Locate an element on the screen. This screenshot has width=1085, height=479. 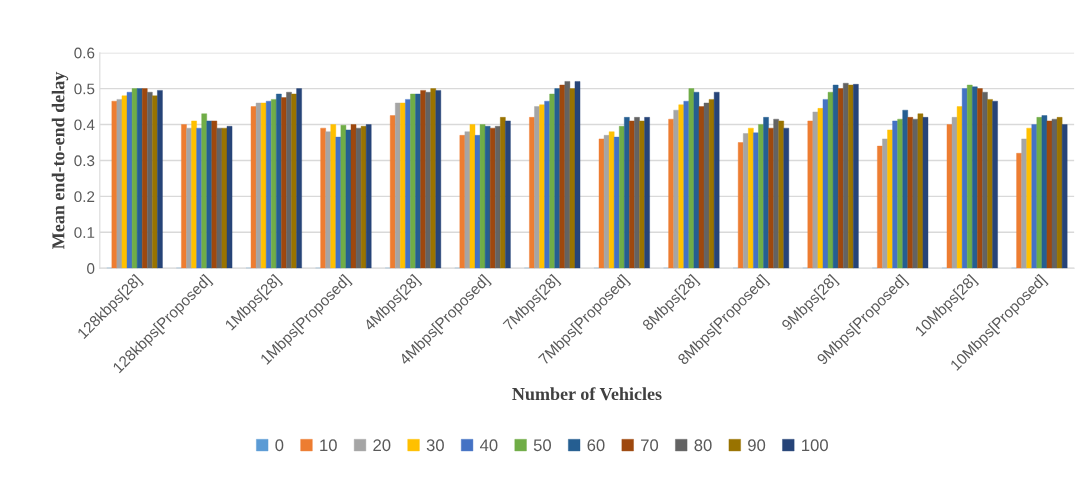
legend-label: 50 is located at coordinates (542, 445).